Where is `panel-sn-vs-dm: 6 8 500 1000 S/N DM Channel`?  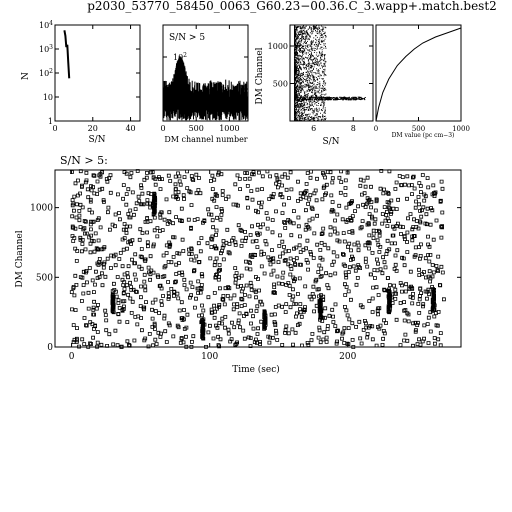
panel-sn-vs-dm: 6 8 500 1000 S/N DM Channel is located at coordinates (314, 85).